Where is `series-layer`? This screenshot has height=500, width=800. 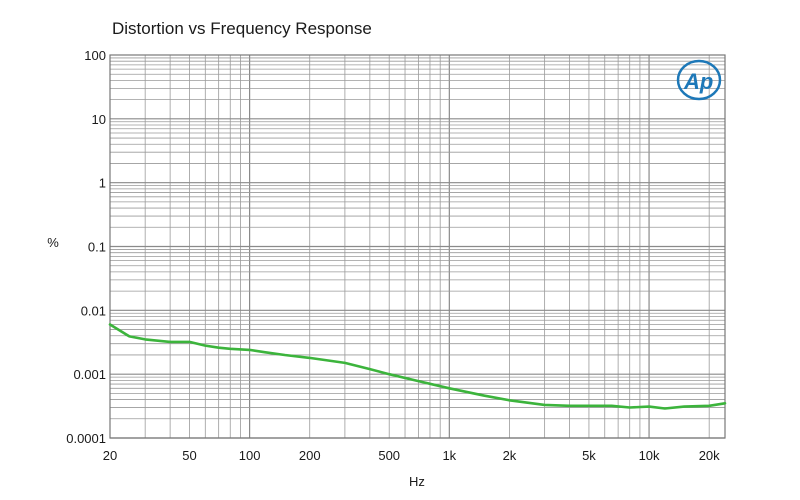
series-layer is located at coordinates (417, 366).